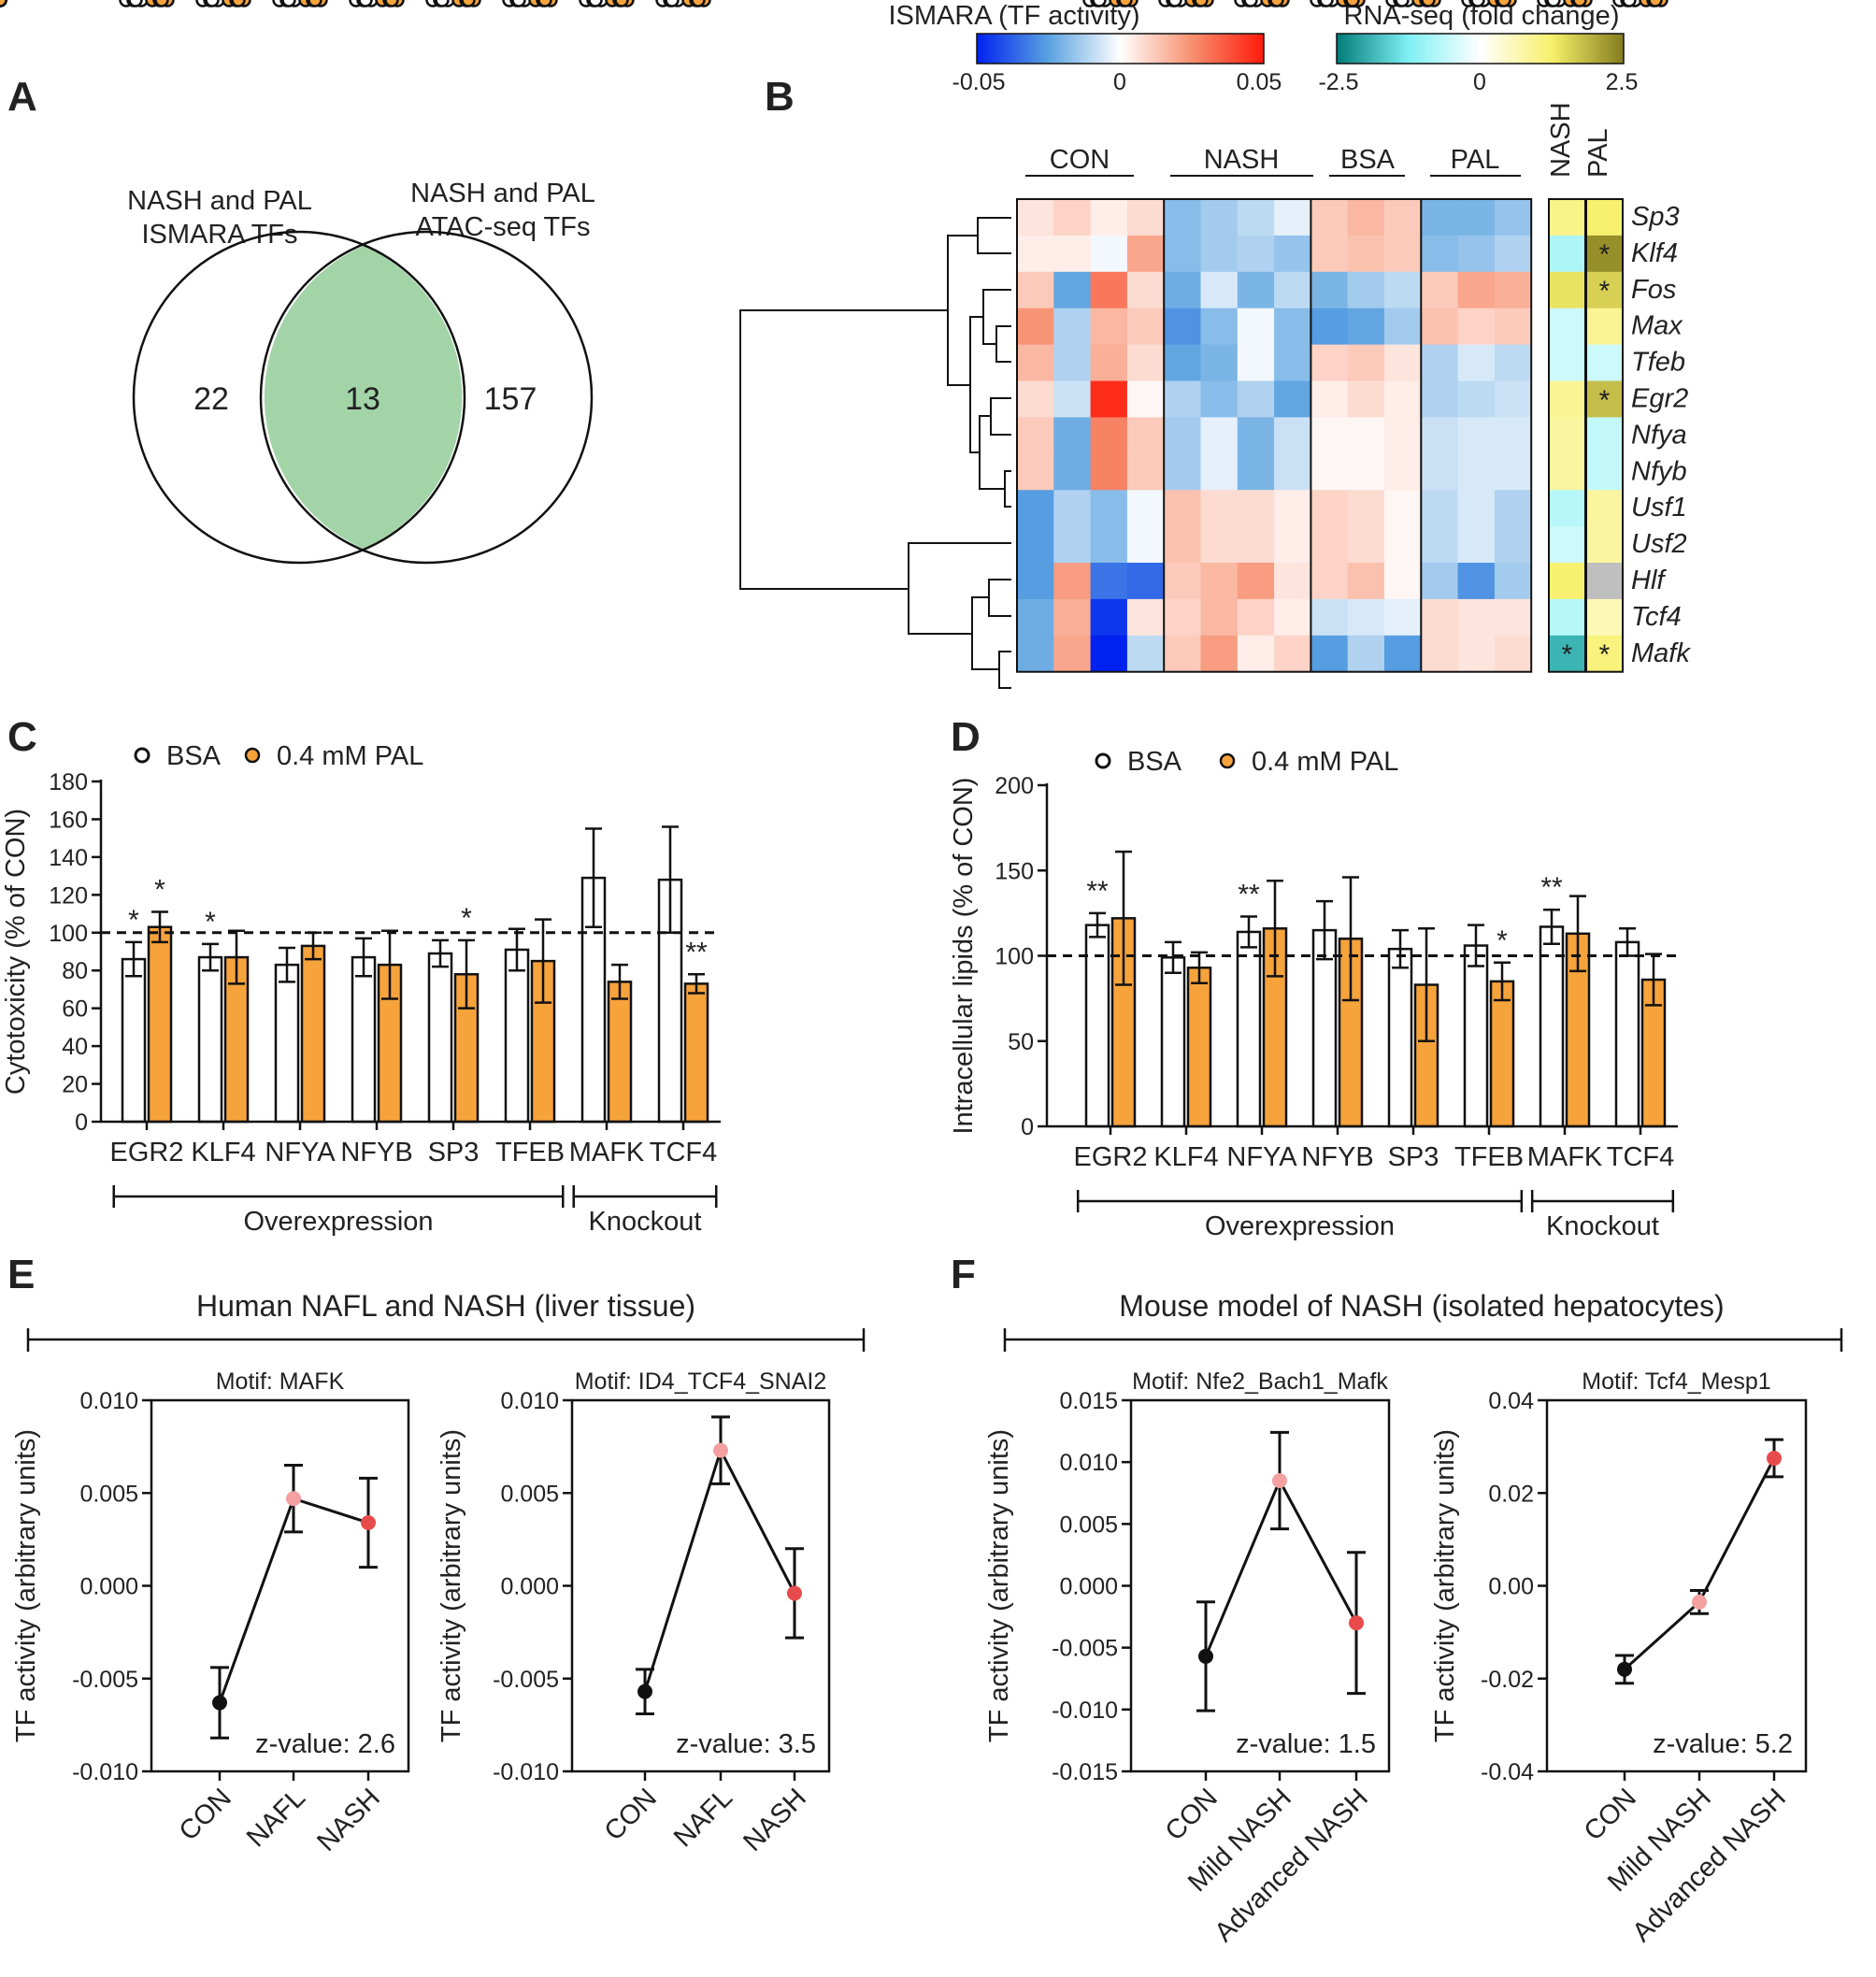  What do you see at coordinates (1659, 544) in the screenshot?
I see `gene-label-usf2: Usf2` at bounding box center [1659, 544].